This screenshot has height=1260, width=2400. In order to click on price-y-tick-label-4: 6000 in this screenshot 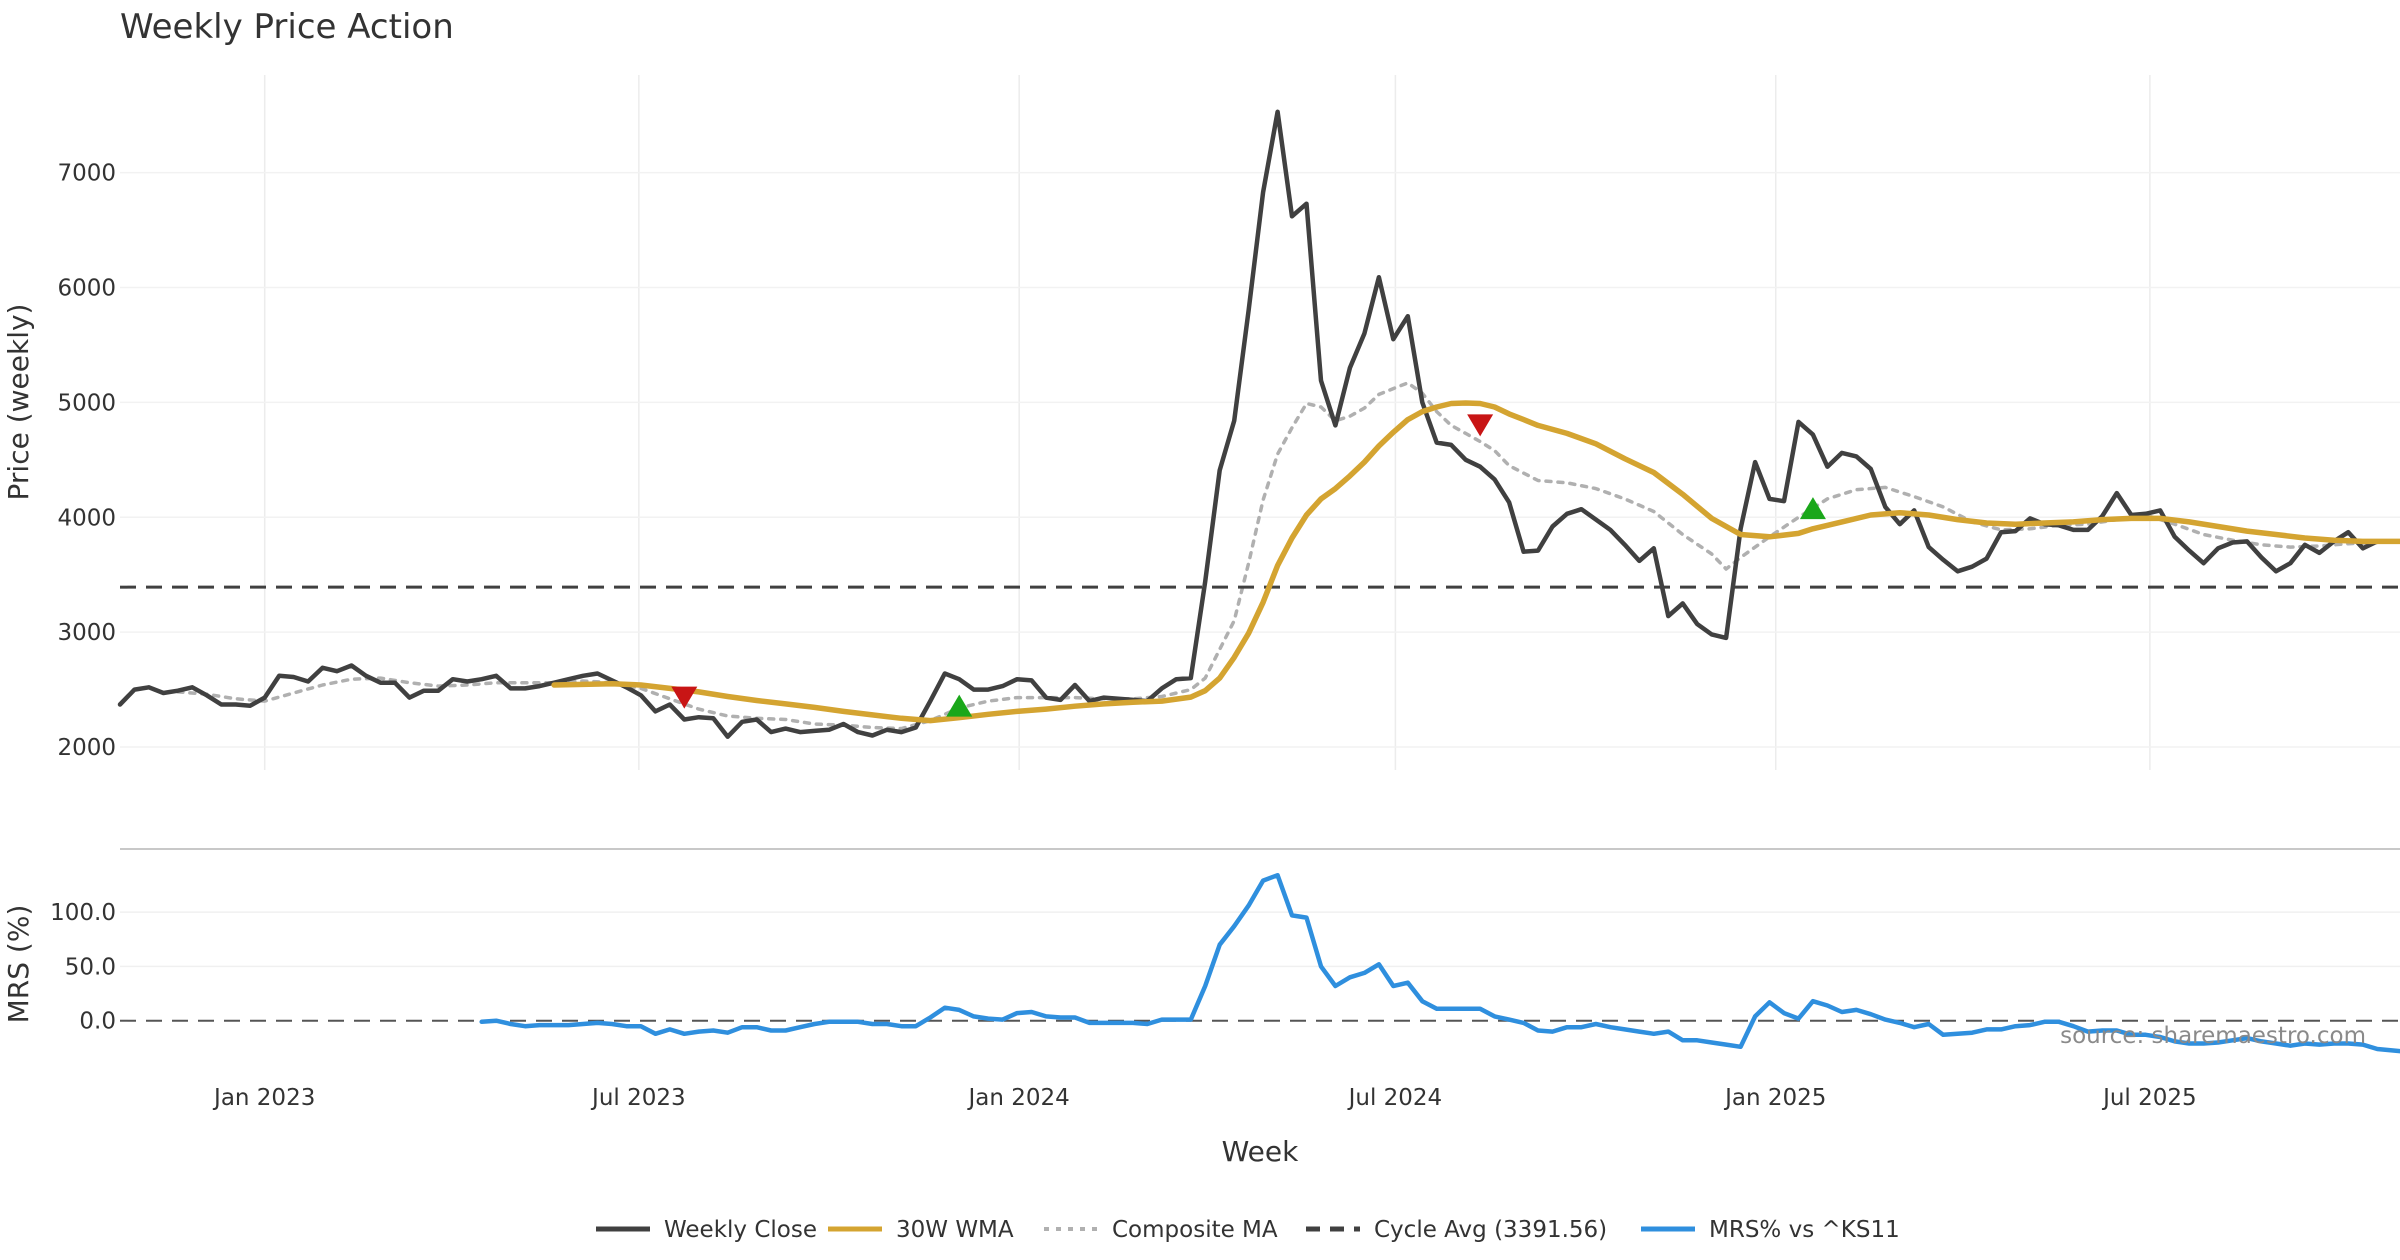, I will do `click(86, 289)`.